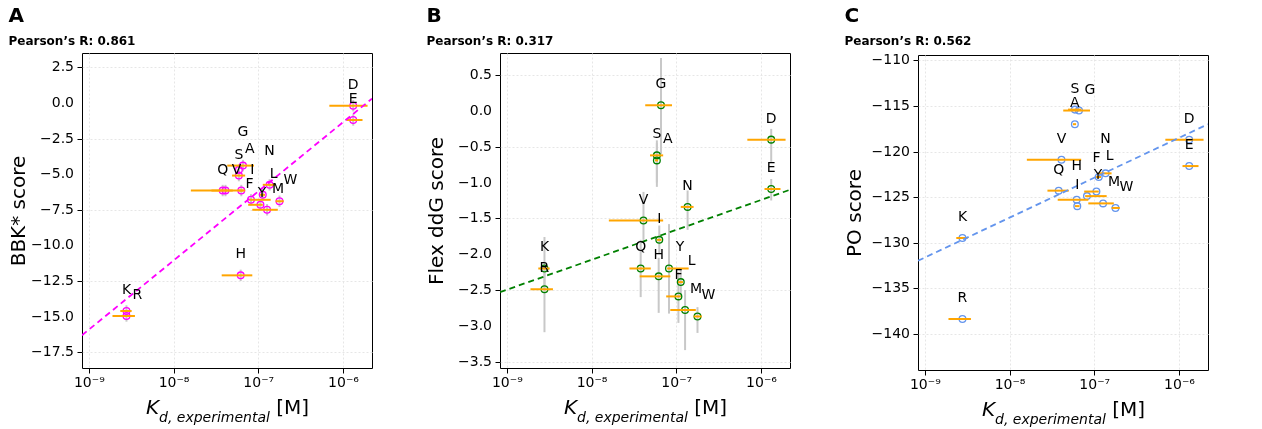 The width and height of the screenshot is (1262, 429). Describe the element at coordinates (890, 59) in the screenshot. I see `y-tick-label: −110` at that location.